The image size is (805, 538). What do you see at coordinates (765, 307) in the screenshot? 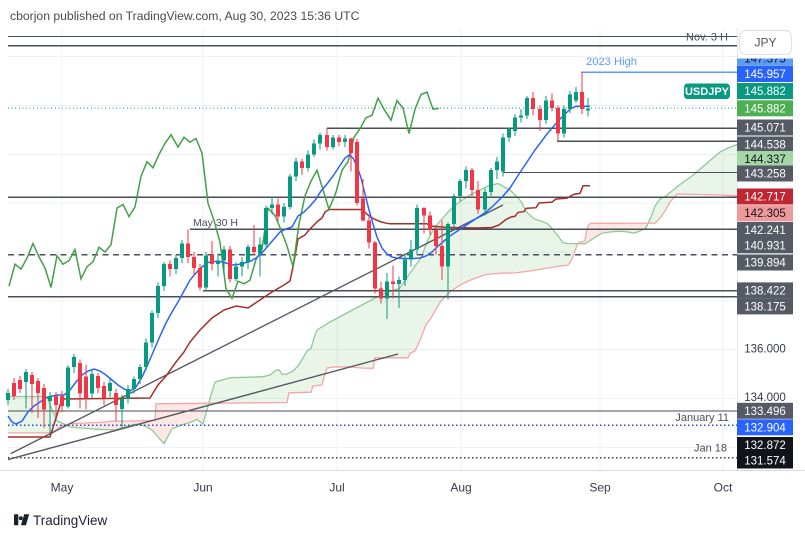
I see `svg-text: 138.175` at bounding box center [765, 307].